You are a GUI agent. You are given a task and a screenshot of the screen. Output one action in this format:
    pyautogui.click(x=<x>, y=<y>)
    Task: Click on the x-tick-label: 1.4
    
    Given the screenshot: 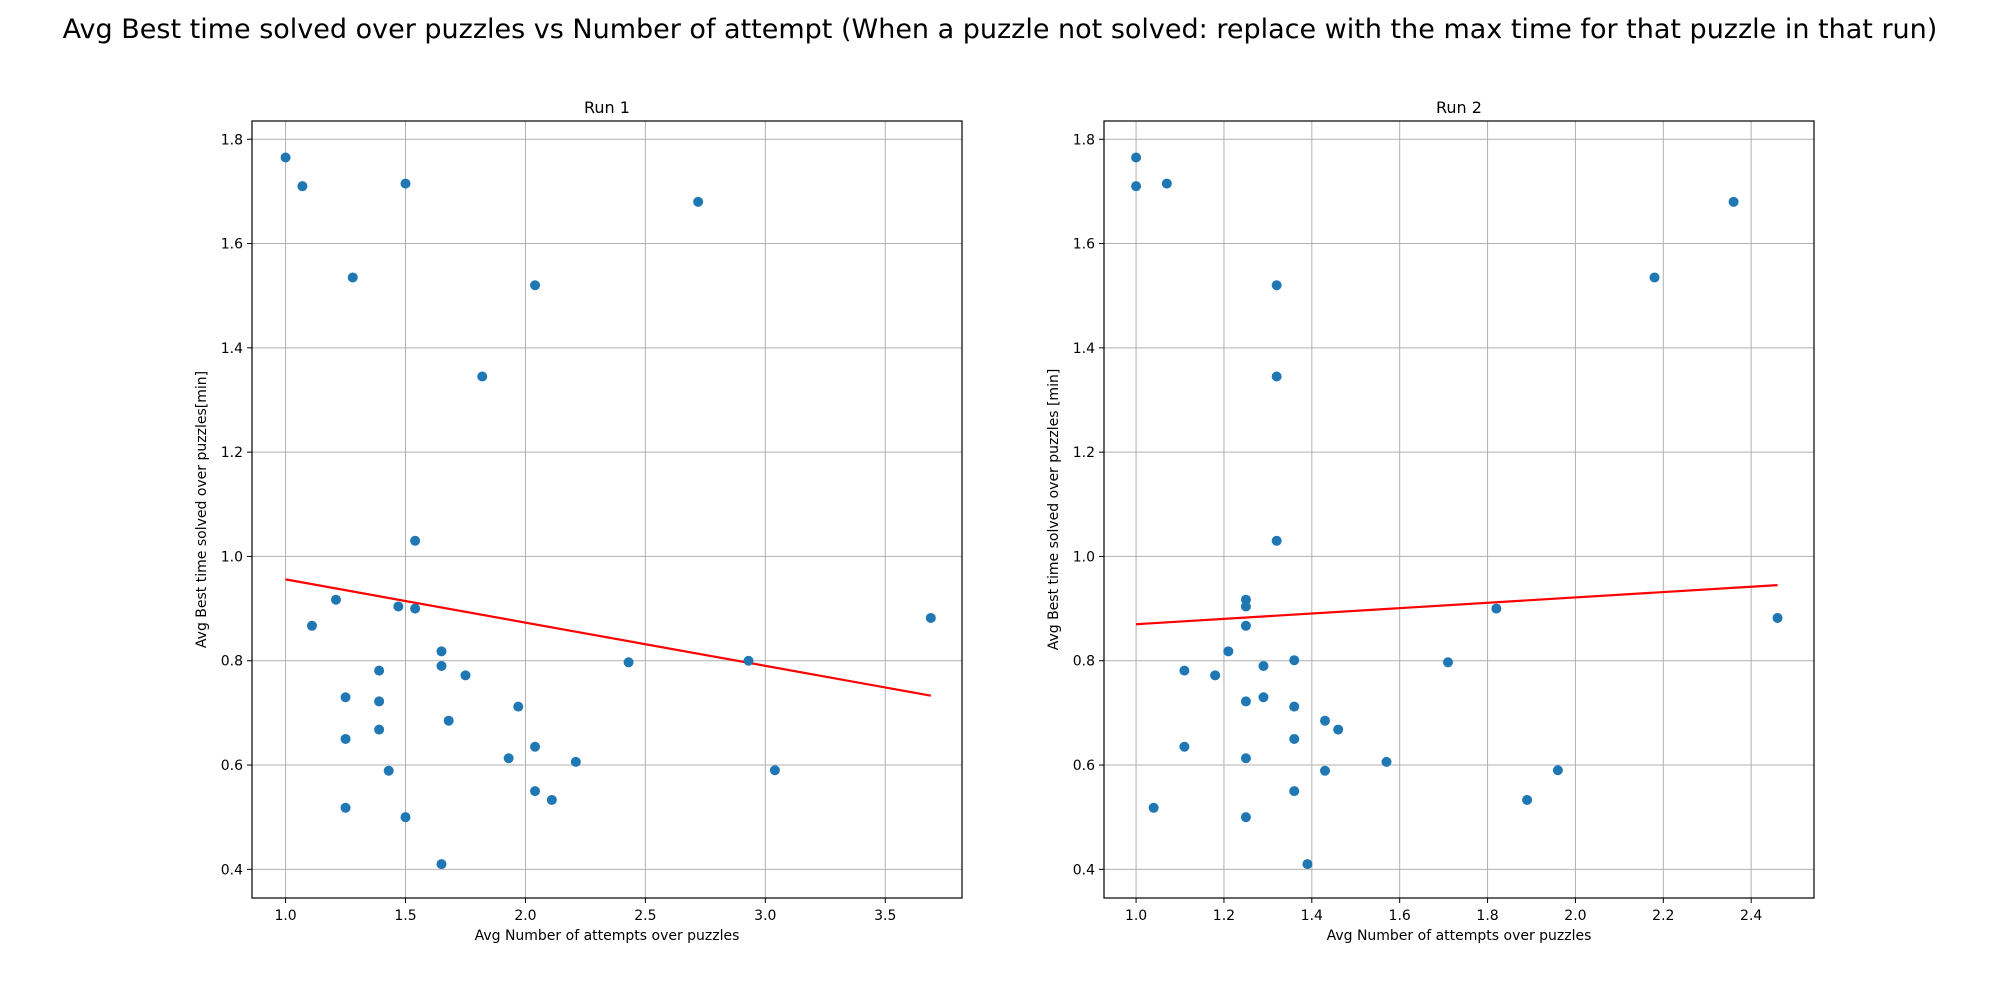 What is the action you would take?
    pyautogui.click(x=1312, y=916)
    